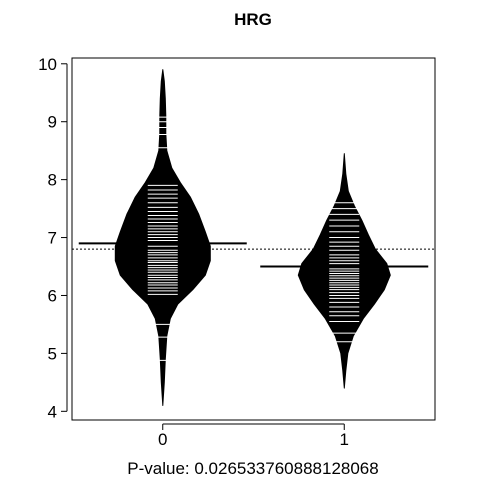 The width and height of the screenshot is (480, 480). I want to click on x-tick-label: 0, so click(162, 439).